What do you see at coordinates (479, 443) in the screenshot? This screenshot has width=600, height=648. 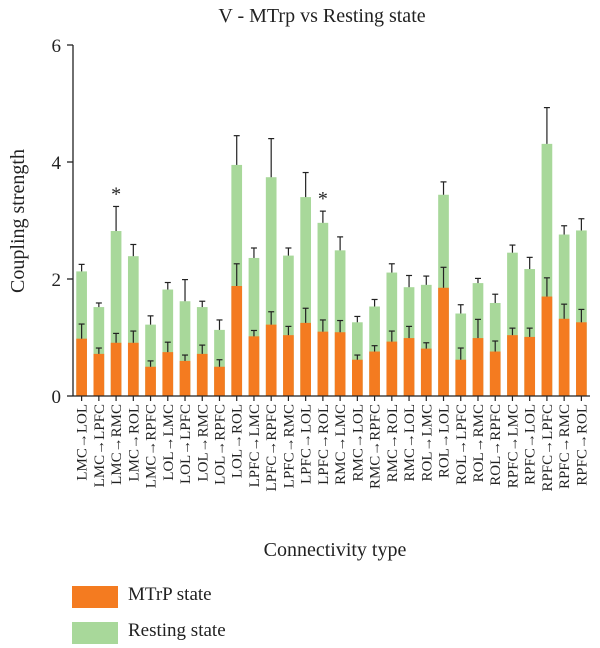 I see `x-tick-label: ROL→RMC` at bounding box center [479, 443].